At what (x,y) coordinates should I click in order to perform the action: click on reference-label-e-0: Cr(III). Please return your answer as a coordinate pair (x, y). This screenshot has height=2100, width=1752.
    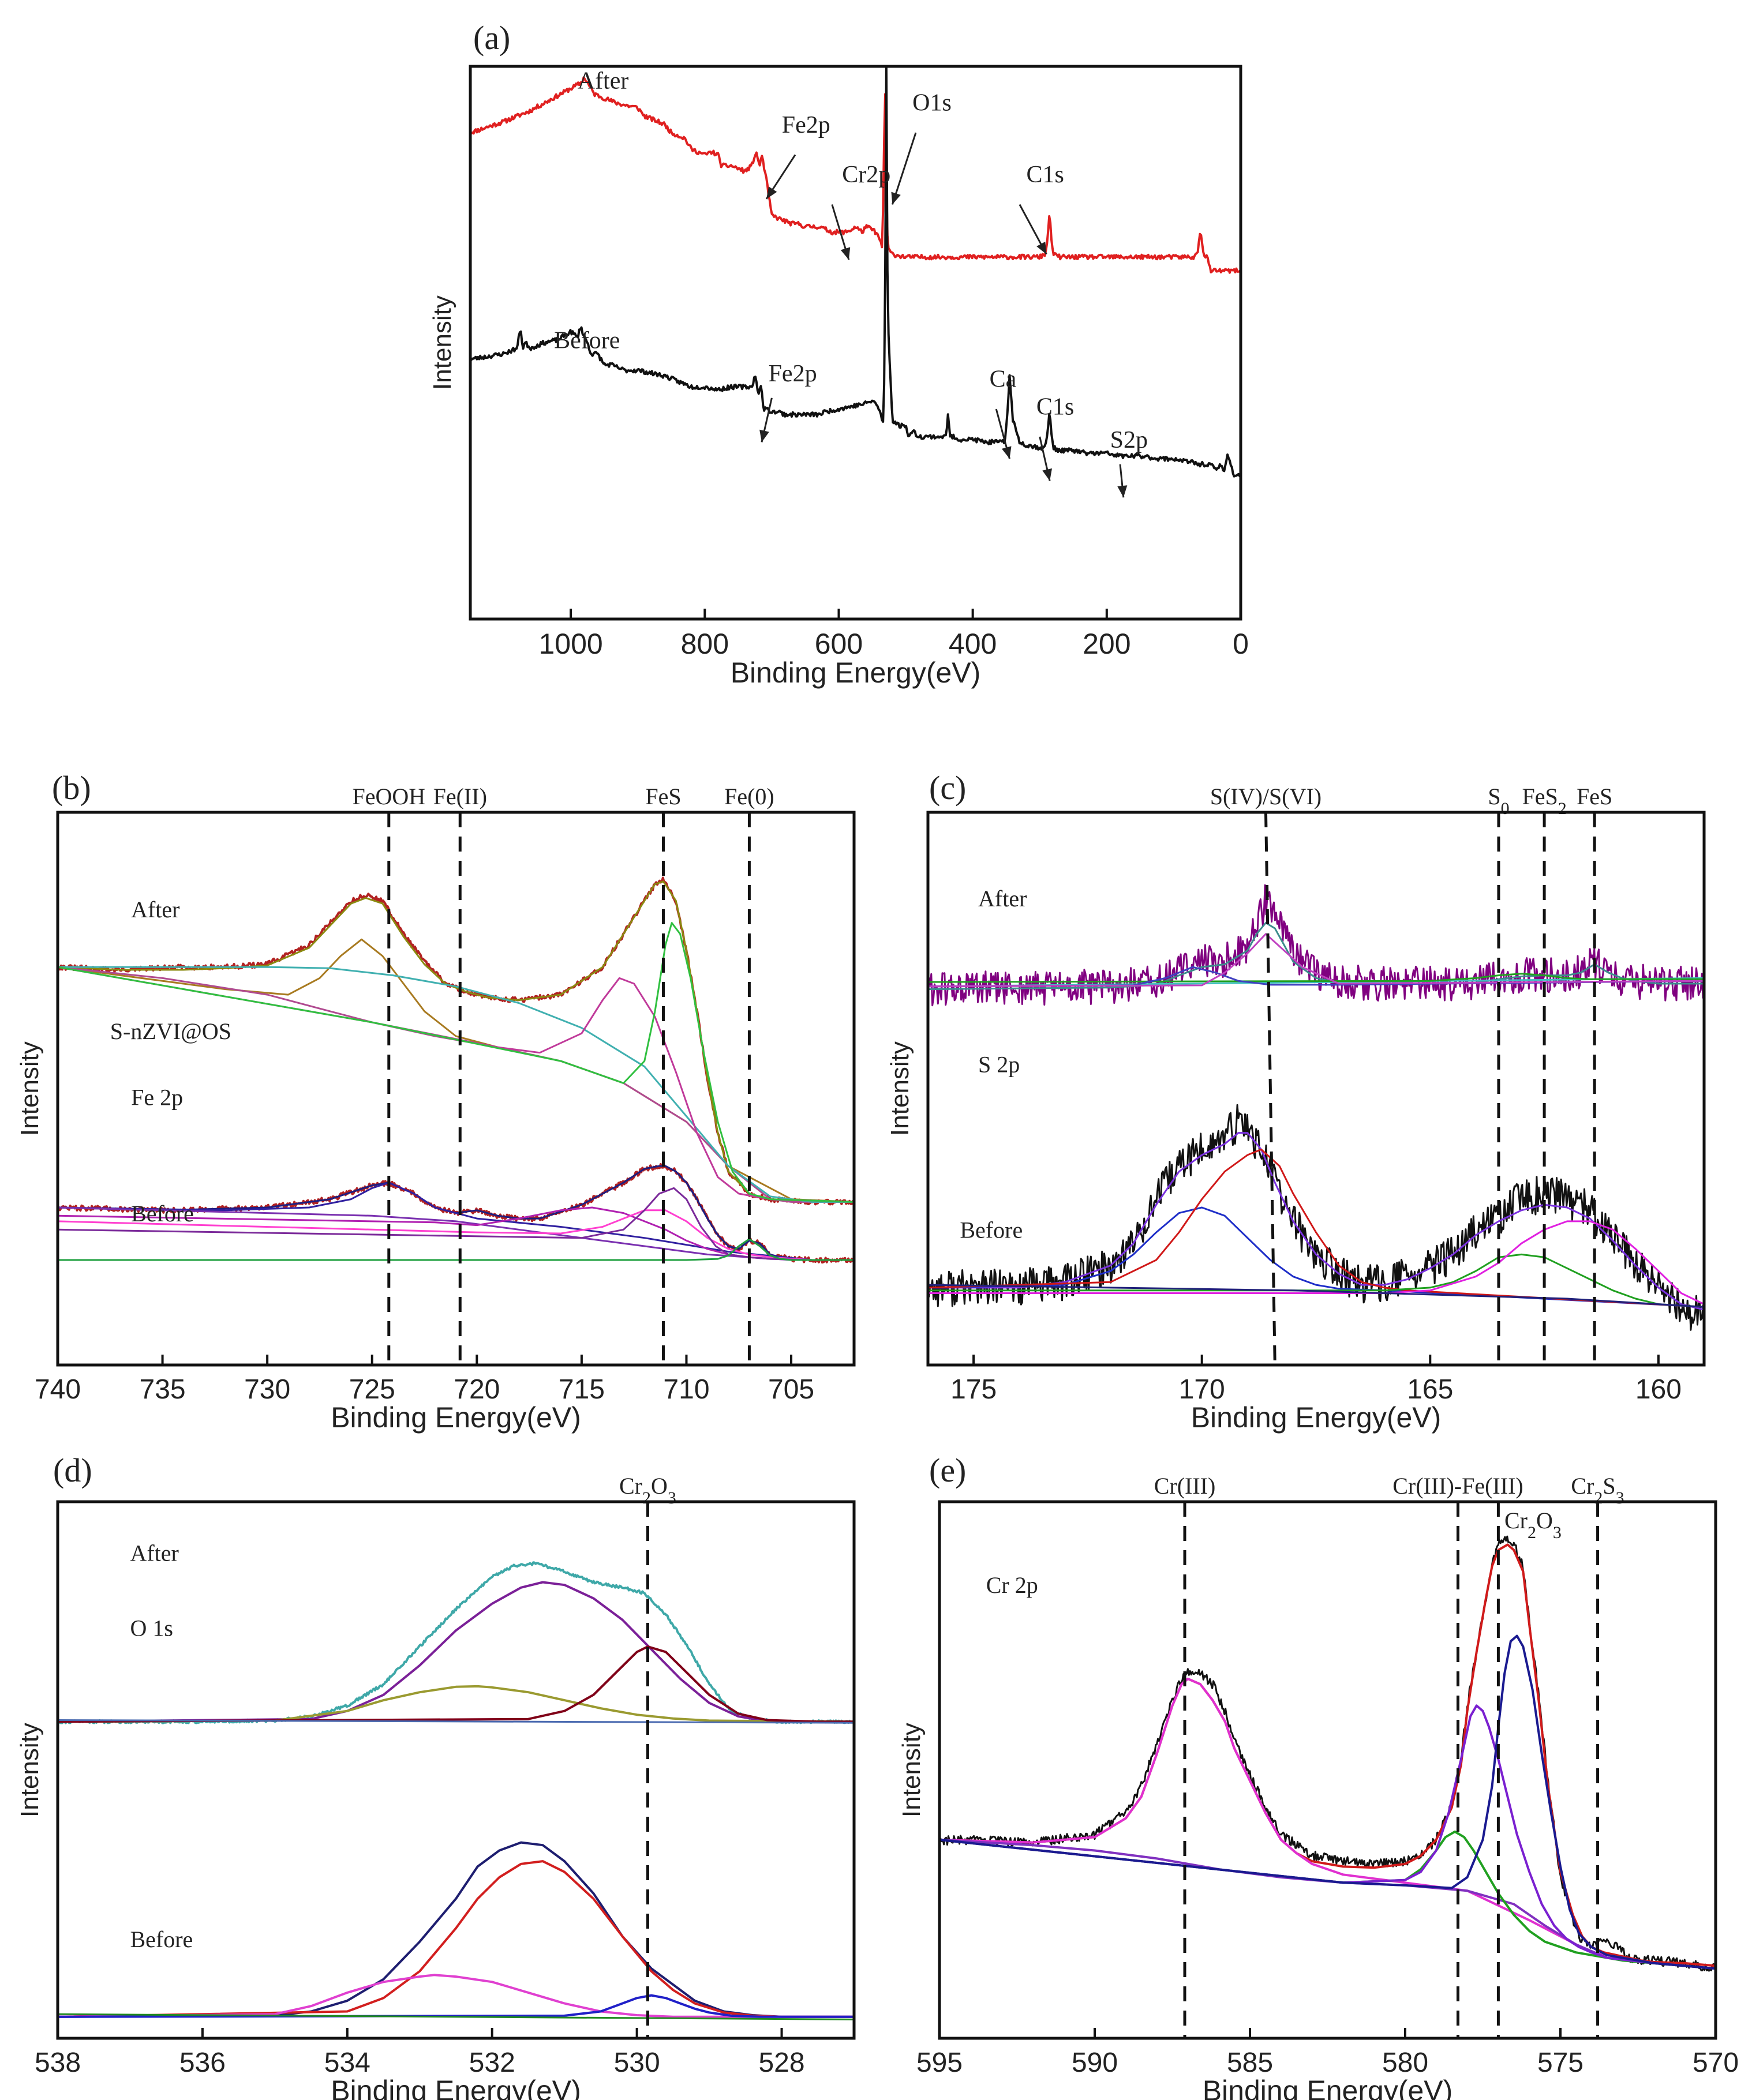
    Looking at the image, I should click on (1185, 1486).